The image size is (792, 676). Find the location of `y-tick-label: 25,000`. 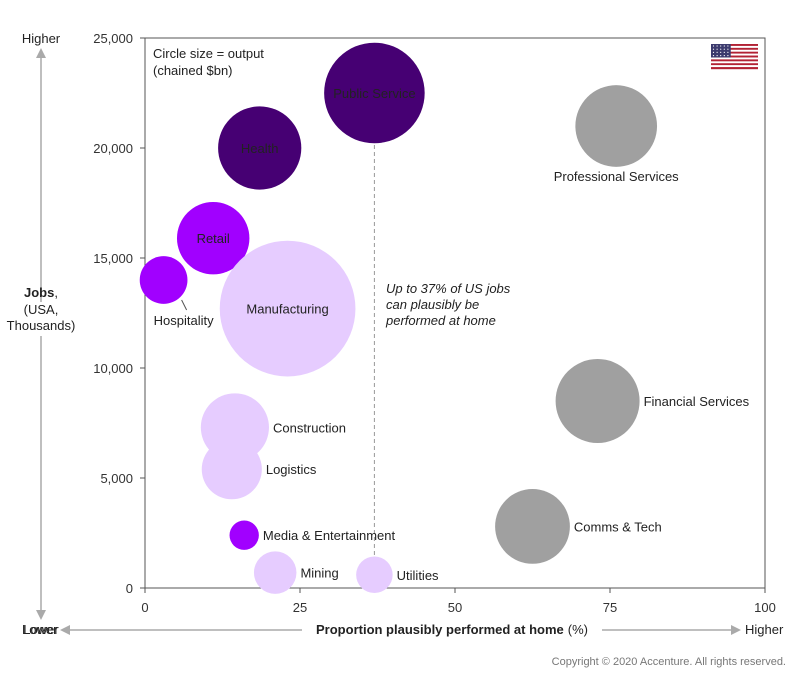

y-tick-label: 25,000 is located at coordinates (113, 38).